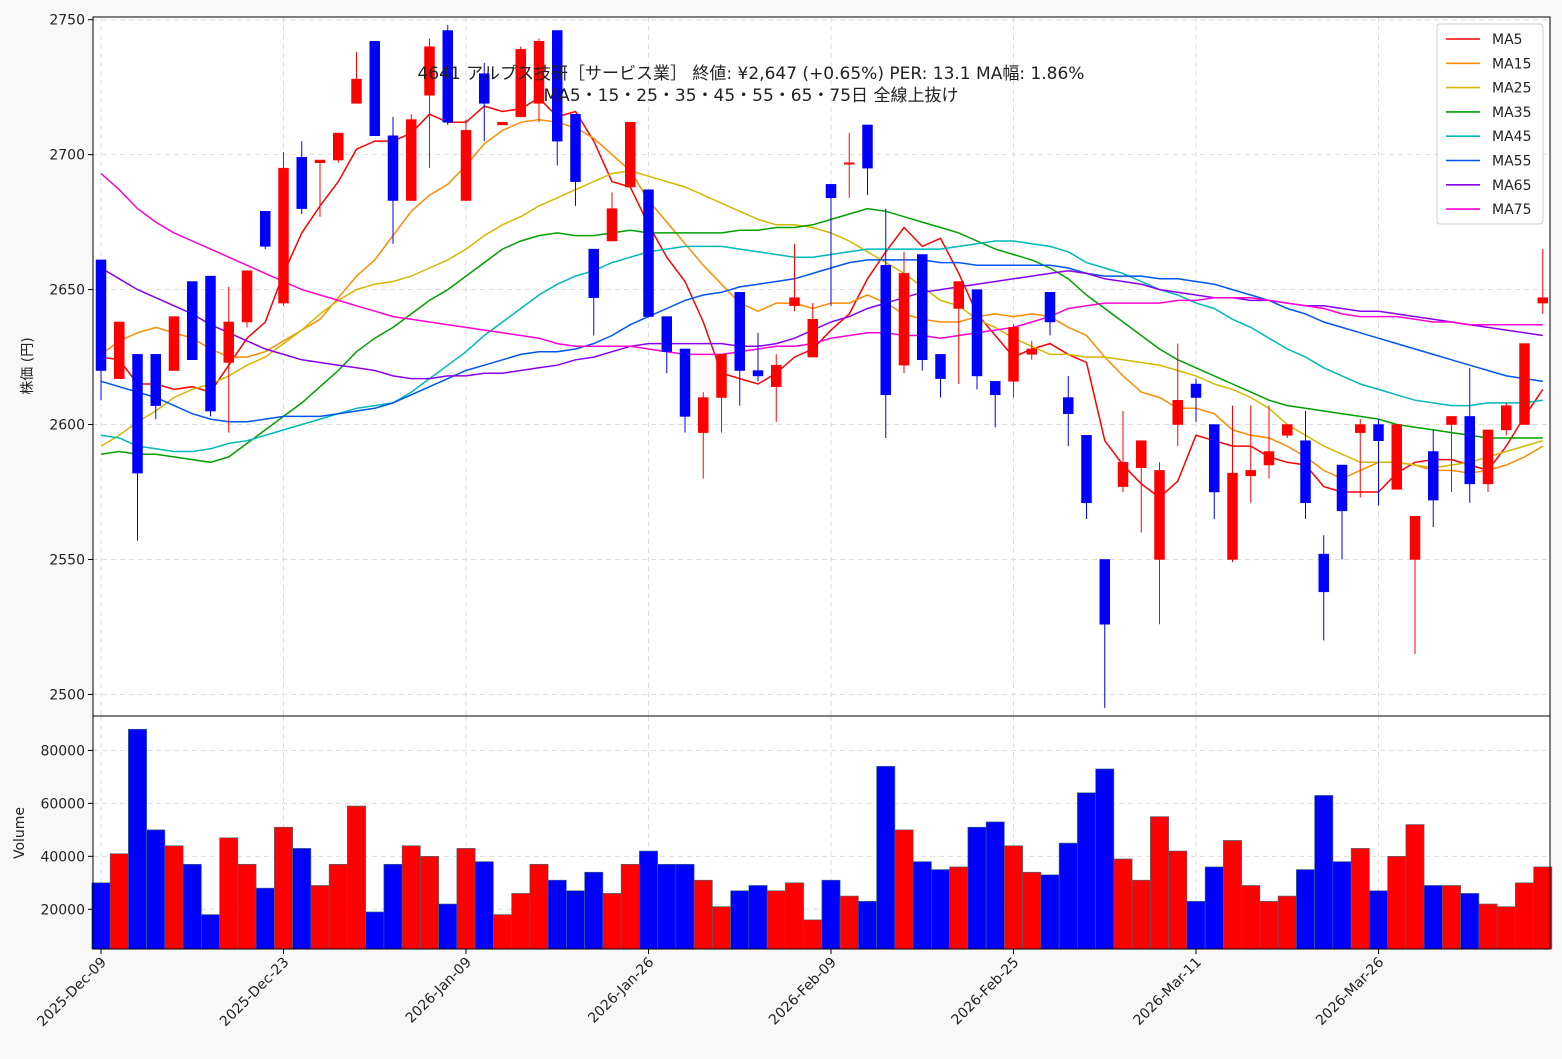 The width and height of the screenshot is (1562, 1059). Describe the element at coordinates (62, 804) in the screenshot. I see `volume-tick-label: 60000` at that location.